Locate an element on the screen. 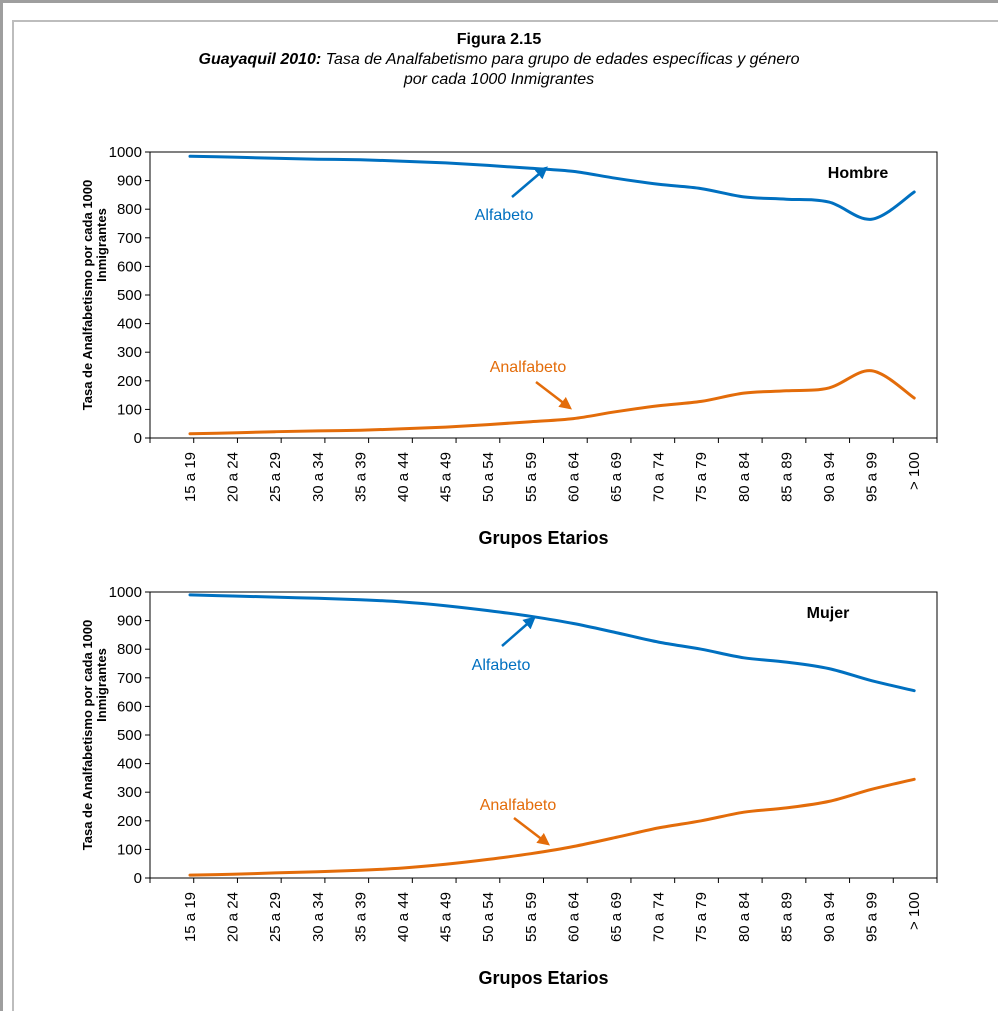 The width and height of the screenshot is (998, 1011). figure-subtitle-line2: por cada 1000 Inmigrantes is located at coordinates (499, 79).